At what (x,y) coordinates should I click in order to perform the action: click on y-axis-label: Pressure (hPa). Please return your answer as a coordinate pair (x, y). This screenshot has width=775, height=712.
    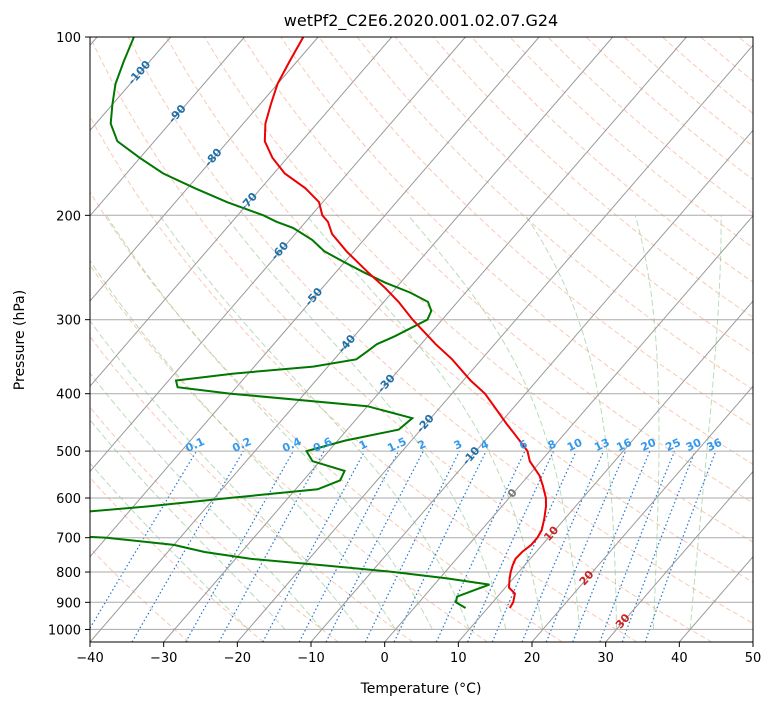
    Looking at the image, I should click on (20, 340).